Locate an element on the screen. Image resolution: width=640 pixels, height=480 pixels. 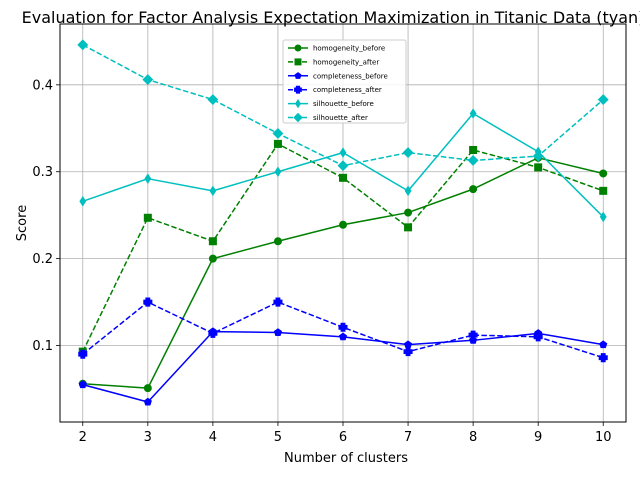
legend-entry: silhouette_after is located at coordinates (328, 117).